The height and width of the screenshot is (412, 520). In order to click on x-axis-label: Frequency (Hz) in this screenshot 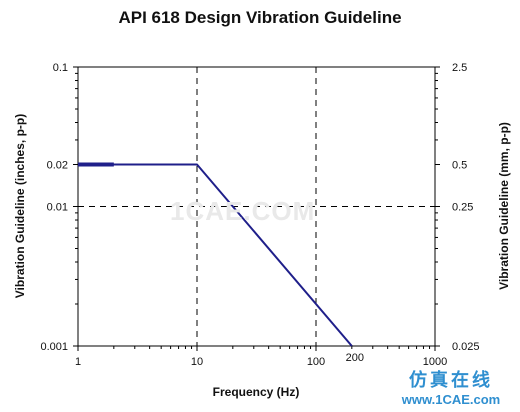, I will do `click(256, 392)`.